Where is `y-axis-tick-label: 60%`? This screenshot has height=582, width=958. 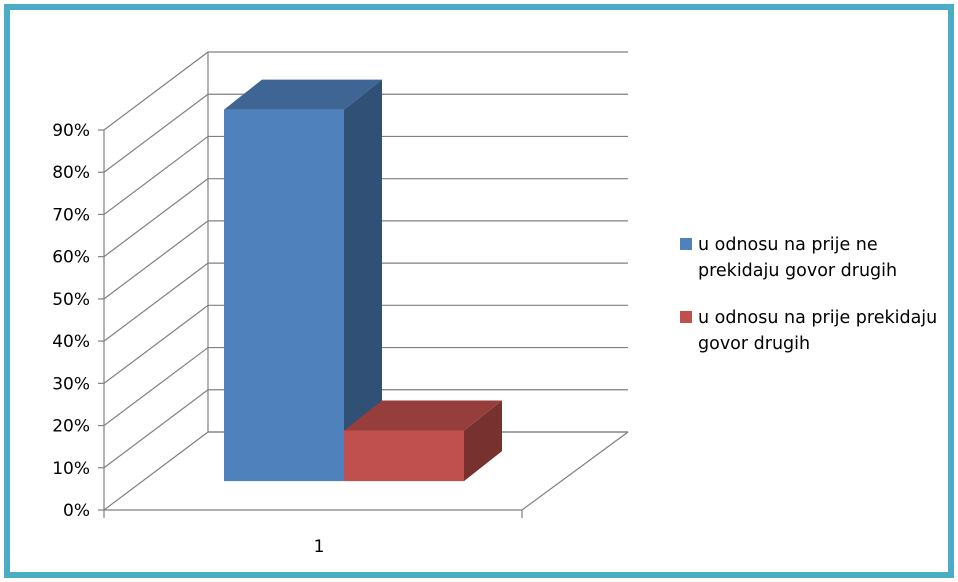 y-axis-tick-label: 60% is located at coordinates (71, 258).